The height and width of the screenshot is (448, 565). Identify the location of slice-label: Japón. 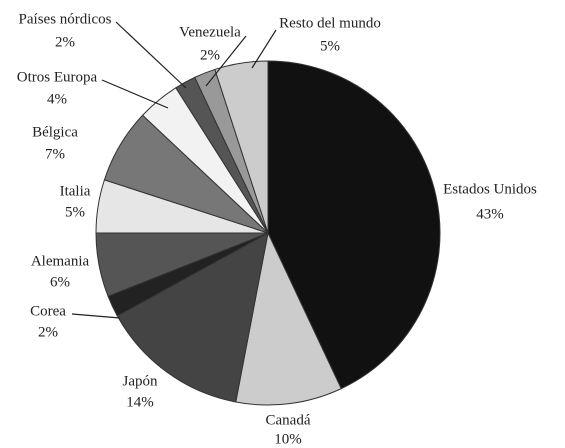
(140, 381).